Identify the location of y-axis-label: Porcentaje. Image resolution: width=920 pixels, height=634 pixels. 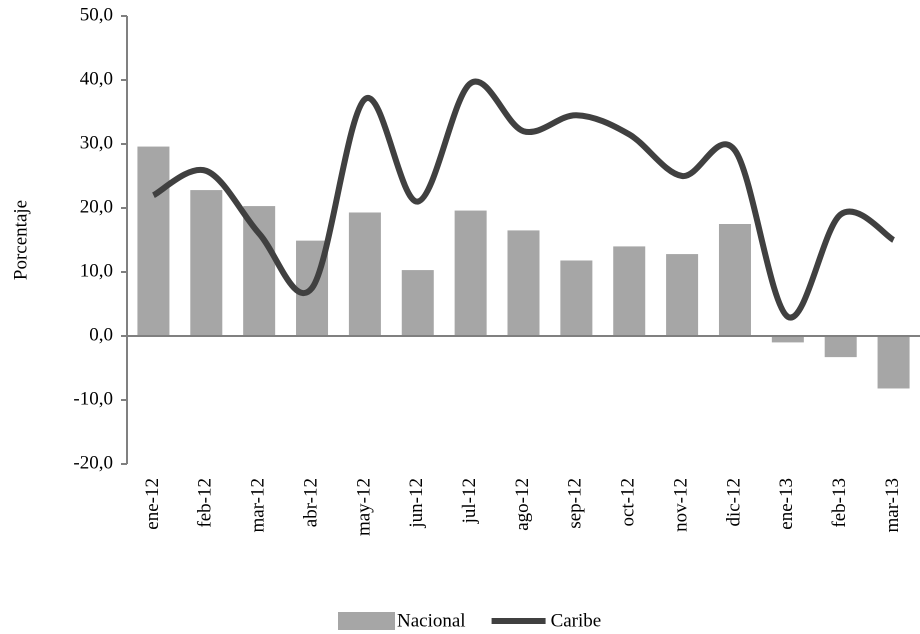
(20, 240).